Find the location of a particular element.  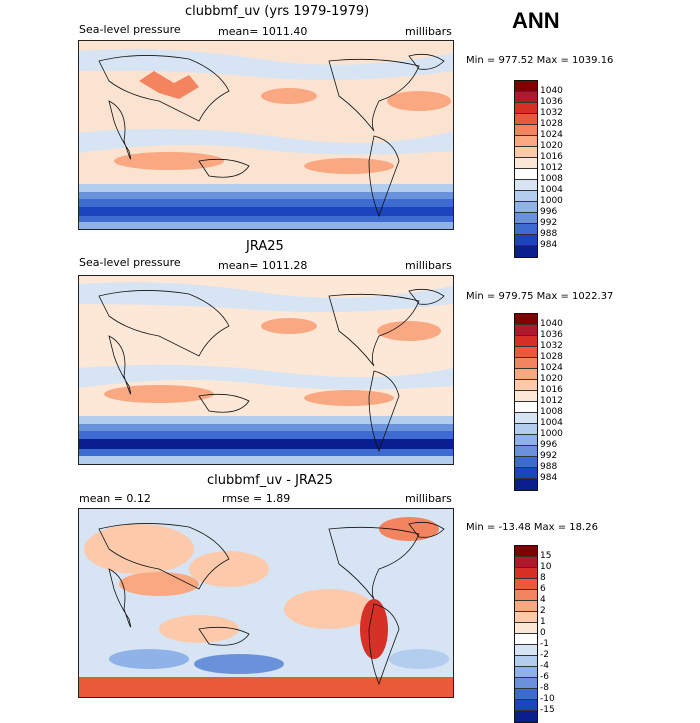

colorbar-label: -1 is located at coordinates (544, 644).